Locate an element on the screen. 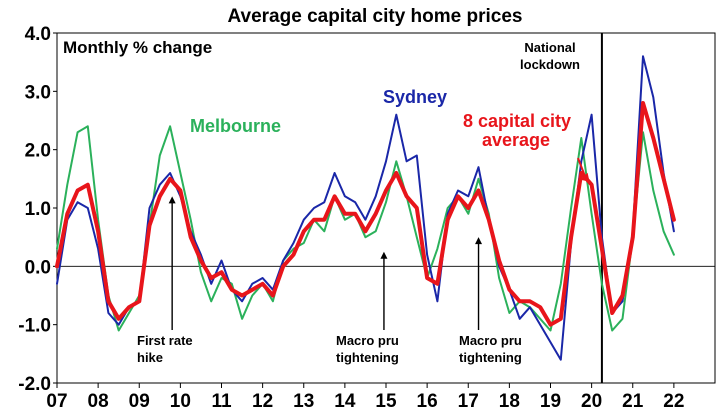 The height and width of the screenshot is (417, 720). macro-pru-2-arrow-head is located at coordinates (479, 241).